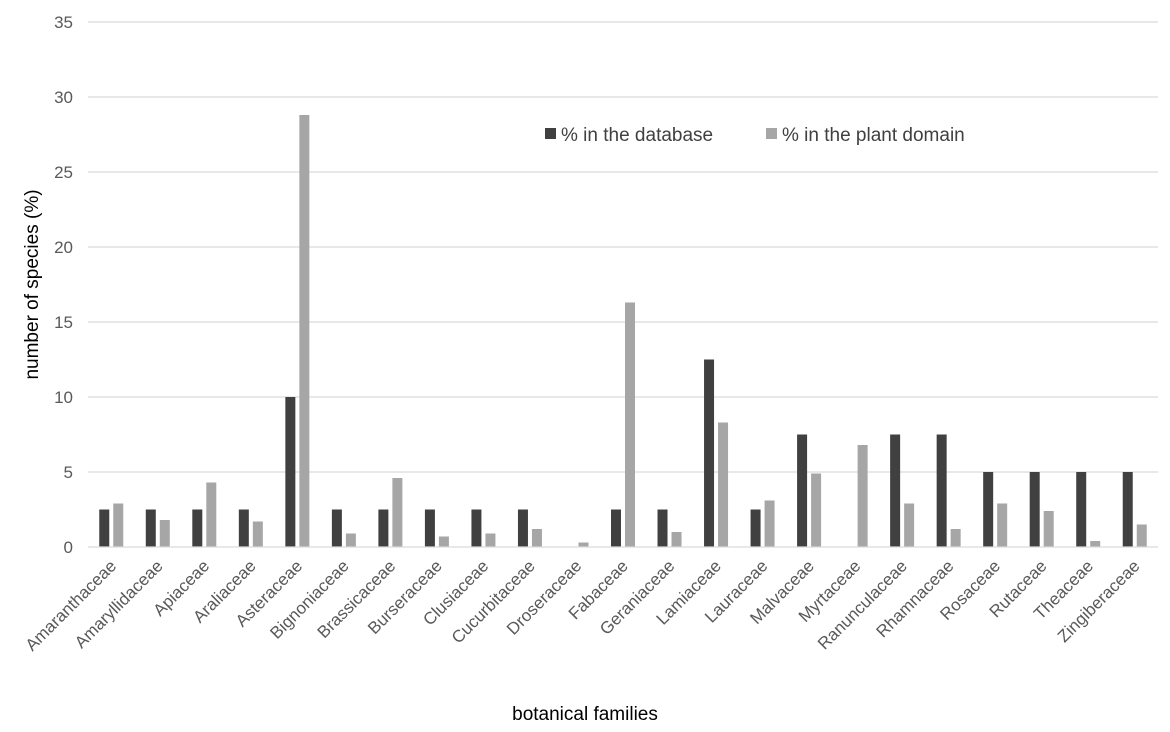 The width and height of the screenshot is (1170, 732). Describe the element at coordinates (955, 538) in the screenshot. I see `bar-in-the-plant-domain-rhamnaceae` at that location.